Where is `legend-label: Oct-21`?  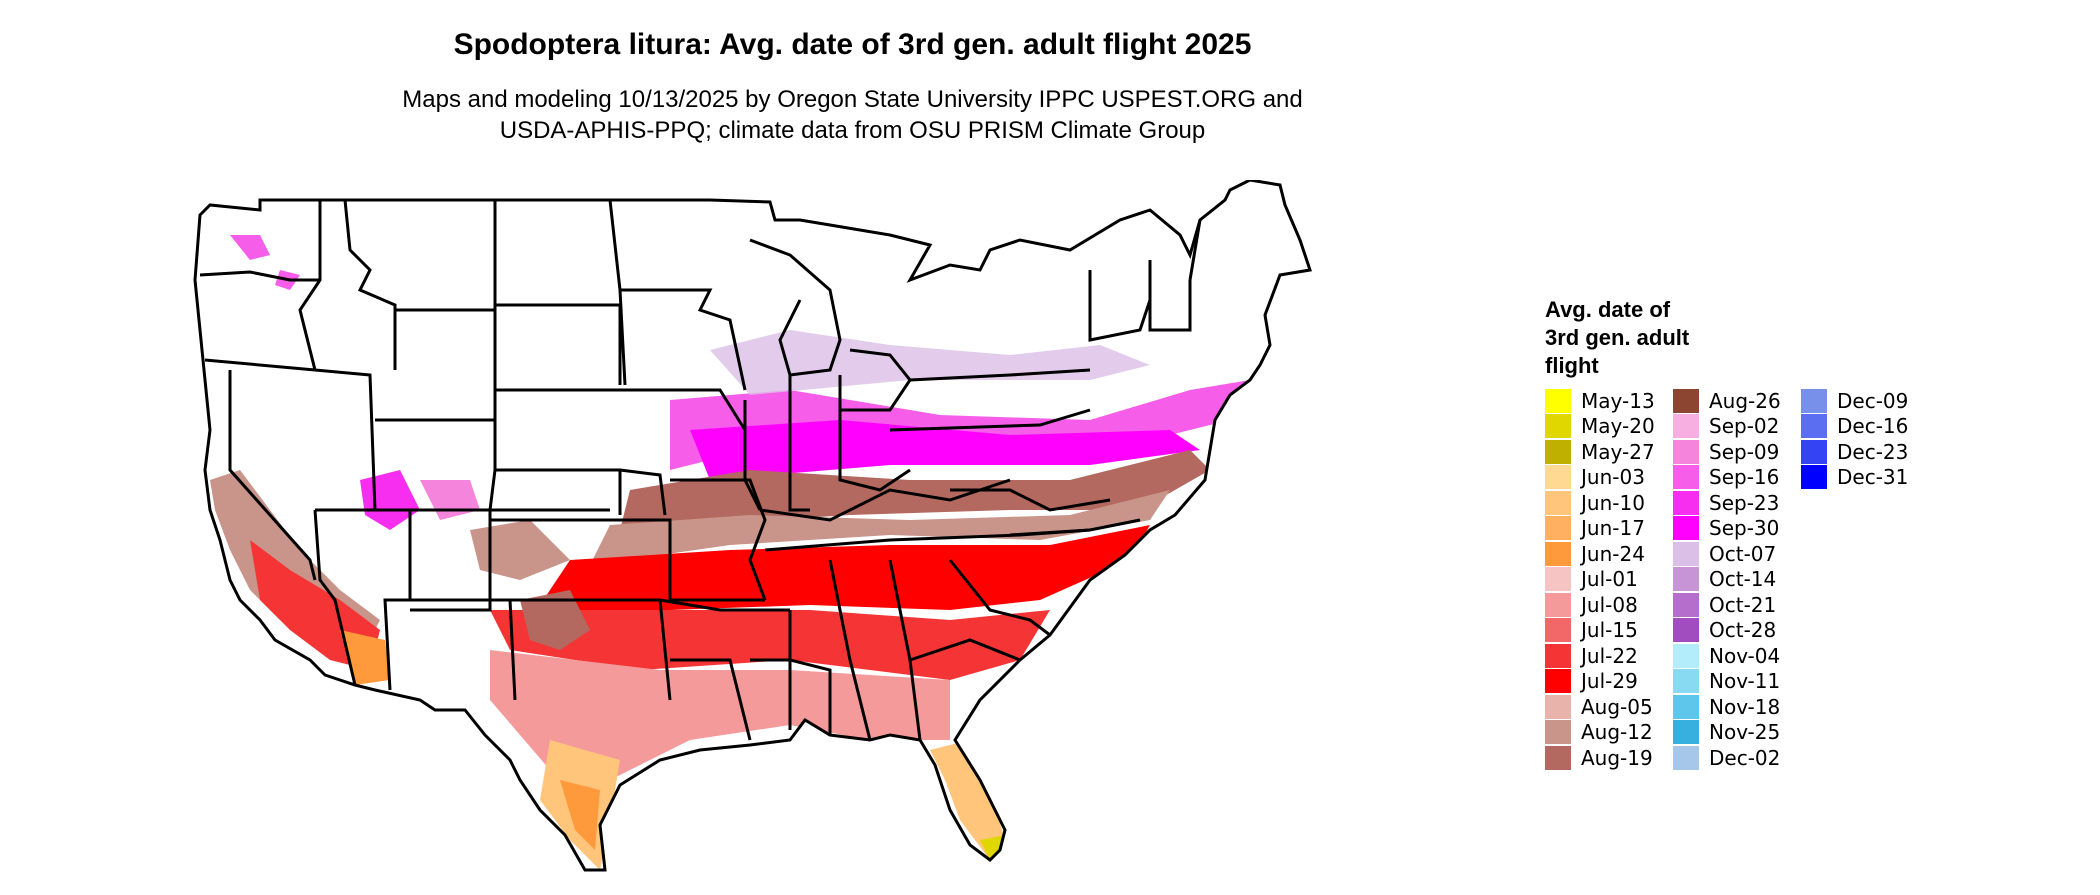 legend-label: Oct-21 is located at coordinates (1743, 604).